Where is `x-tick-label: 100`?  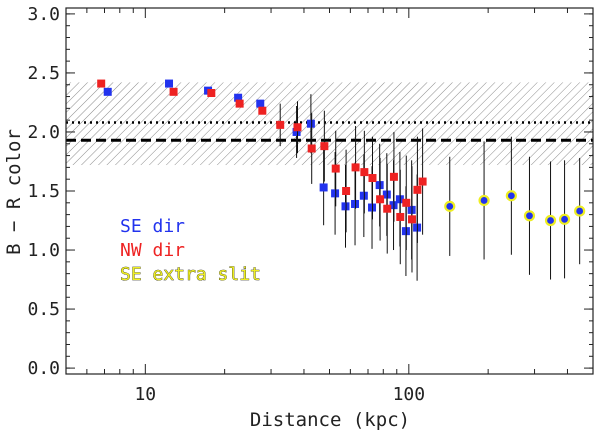
x-tick-label: 100 is located at coordinates (409, 394).